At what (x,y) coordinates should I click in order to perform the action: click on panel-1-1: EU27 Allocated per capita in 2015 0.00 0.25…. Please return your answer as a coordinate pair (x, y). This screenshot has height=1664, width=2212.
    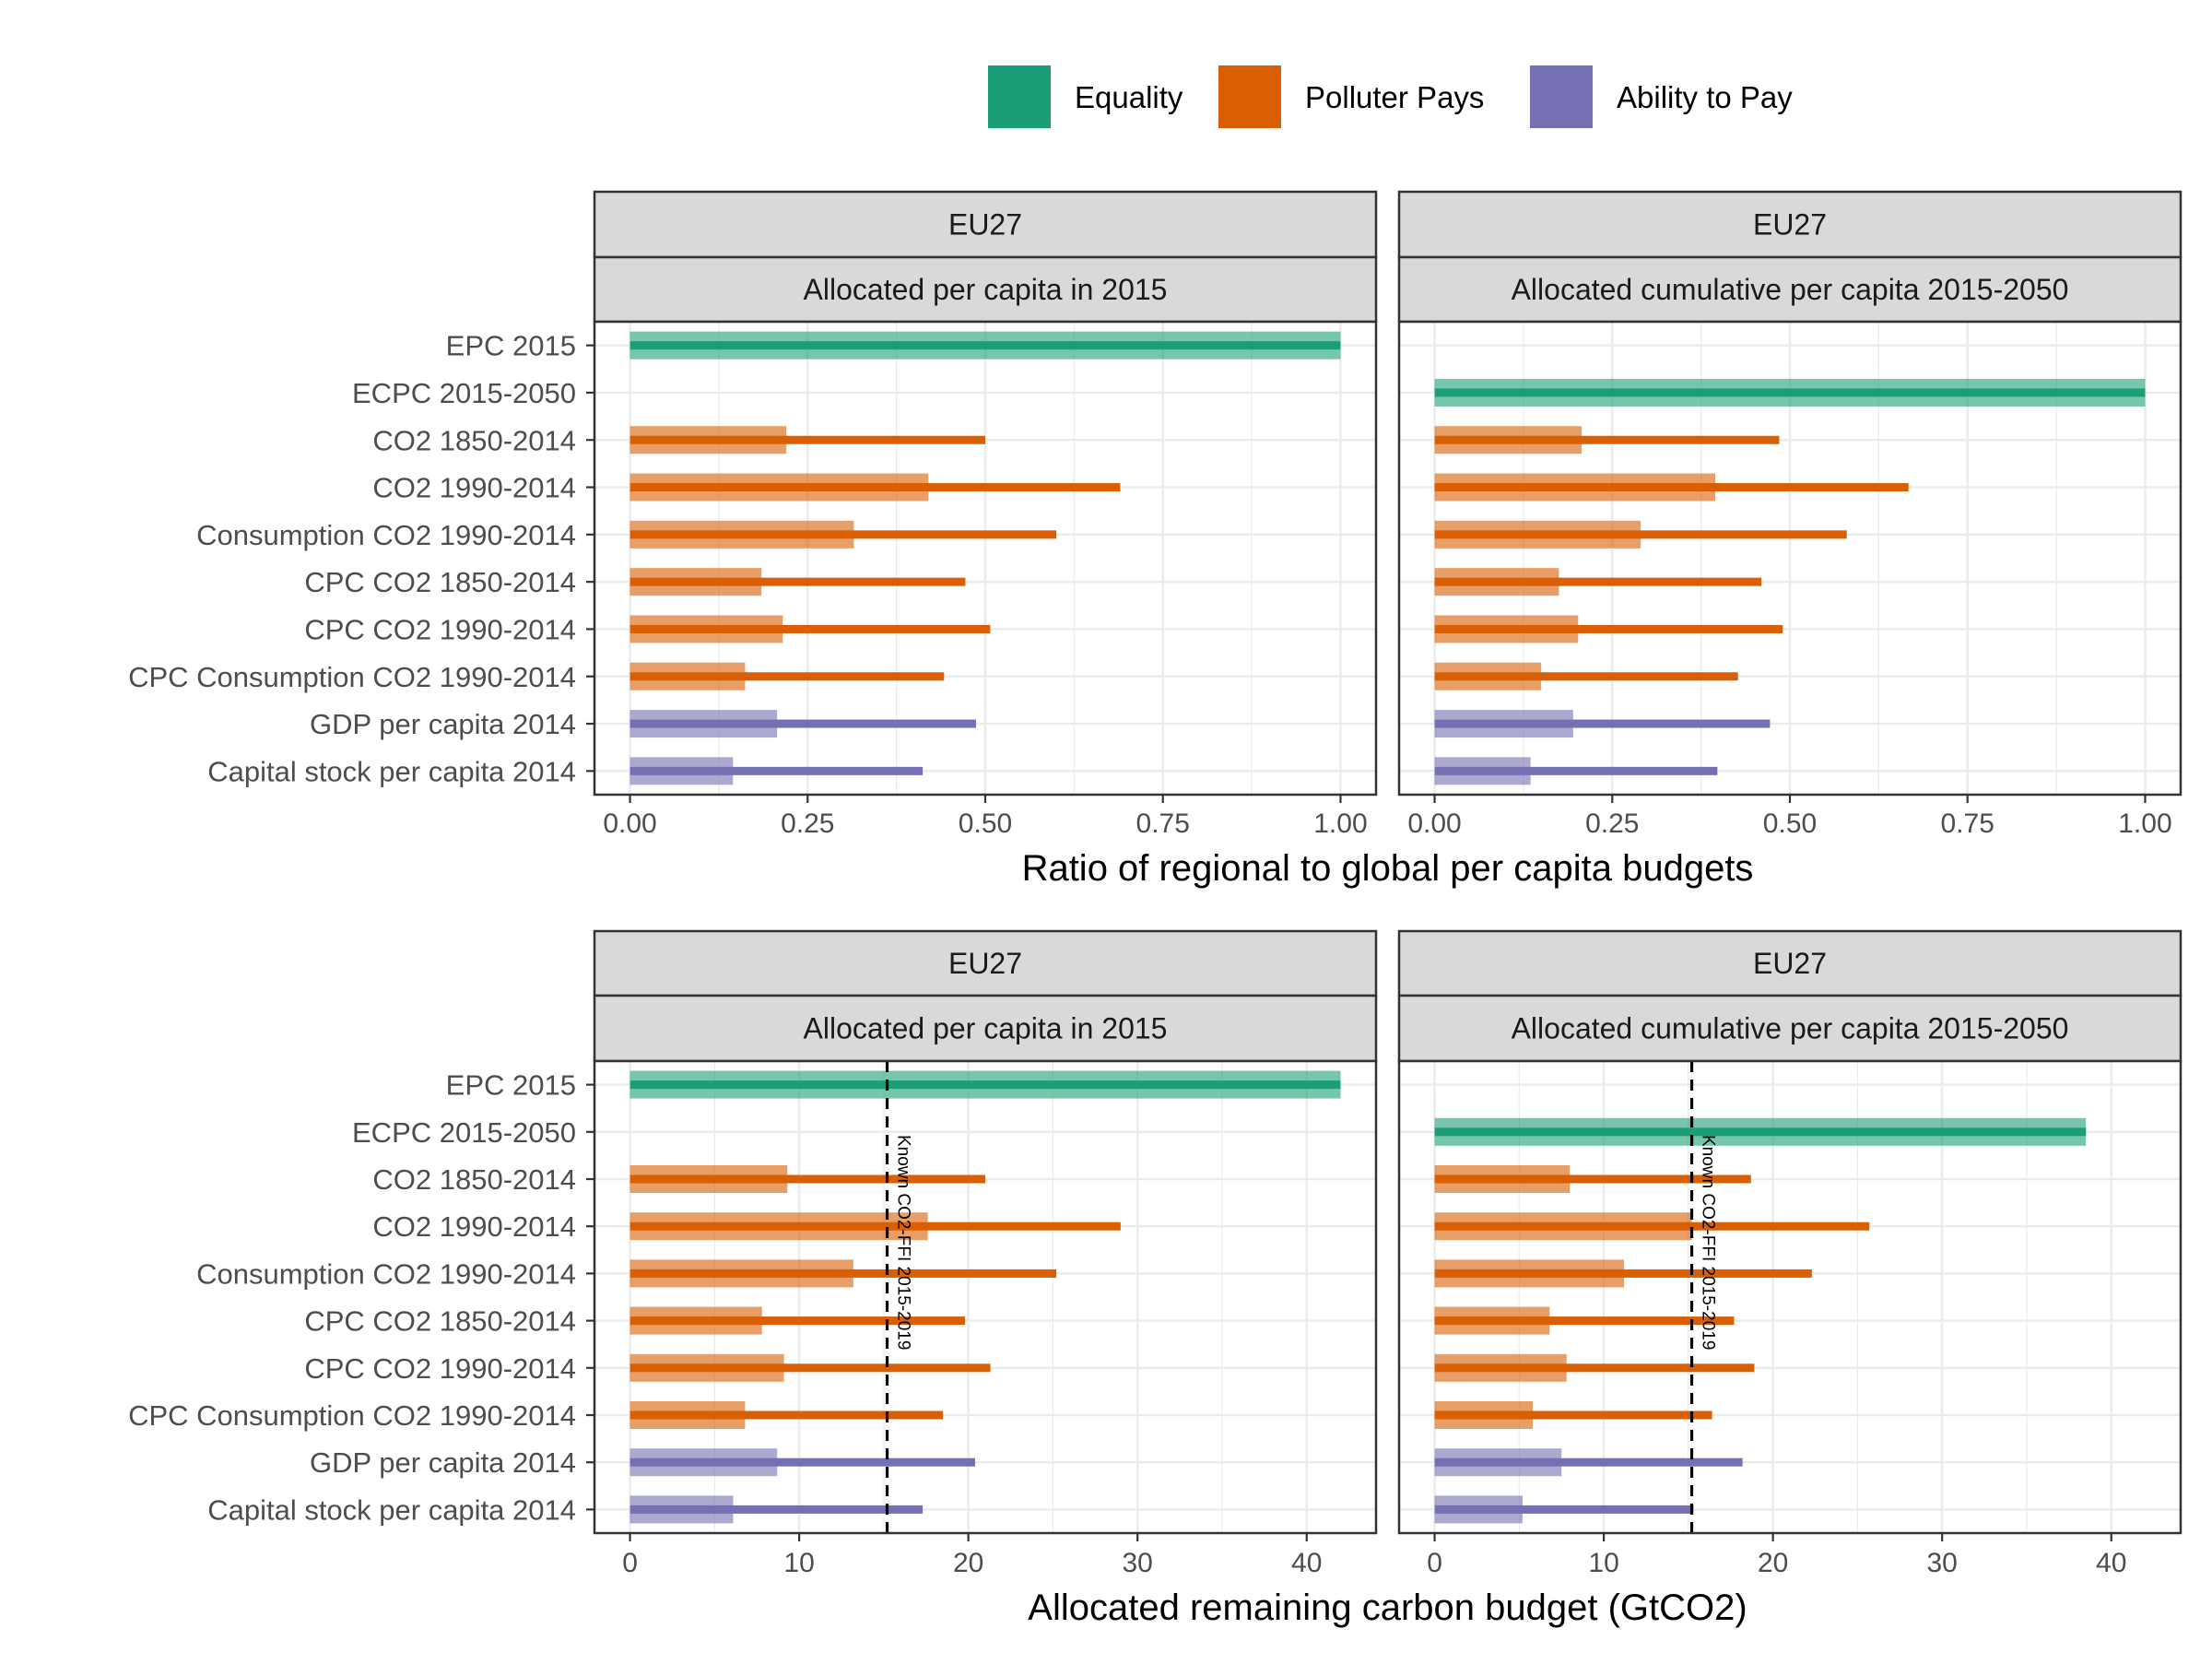
    Looking at the image, I should click on (985, 514).